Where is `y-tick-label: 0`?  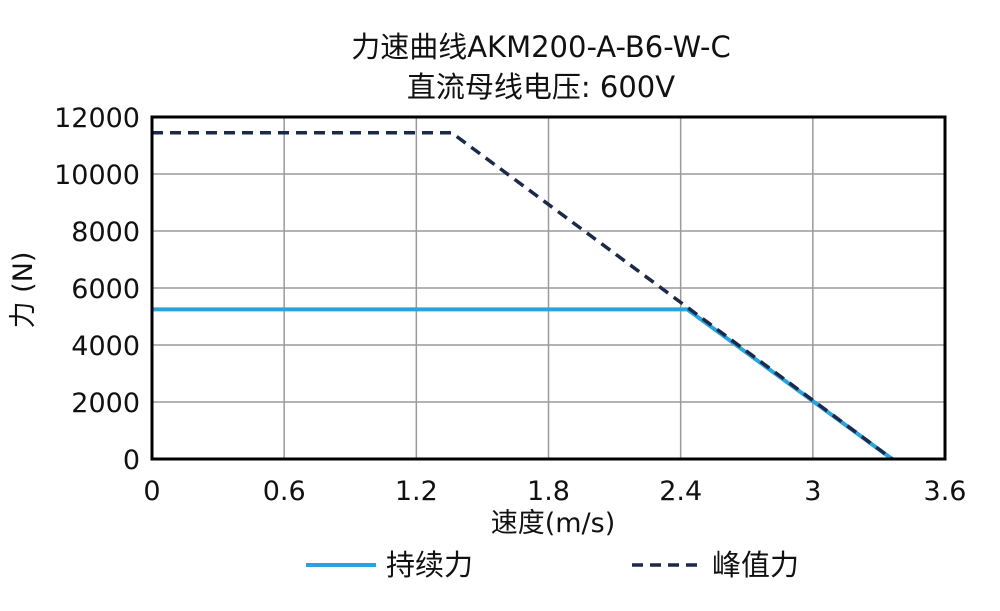 y-tick-label: 0 is located at coordinates (131, 460).